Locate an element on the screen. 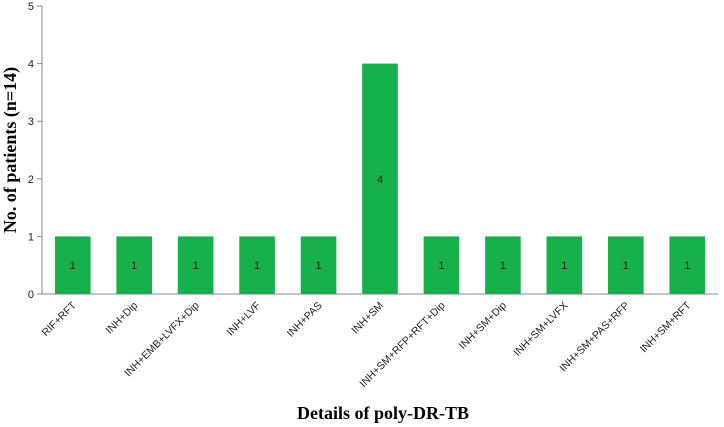 This screenshot has width=724, height=427. y-tick-label: 5 is located at coordinates (31, 7).